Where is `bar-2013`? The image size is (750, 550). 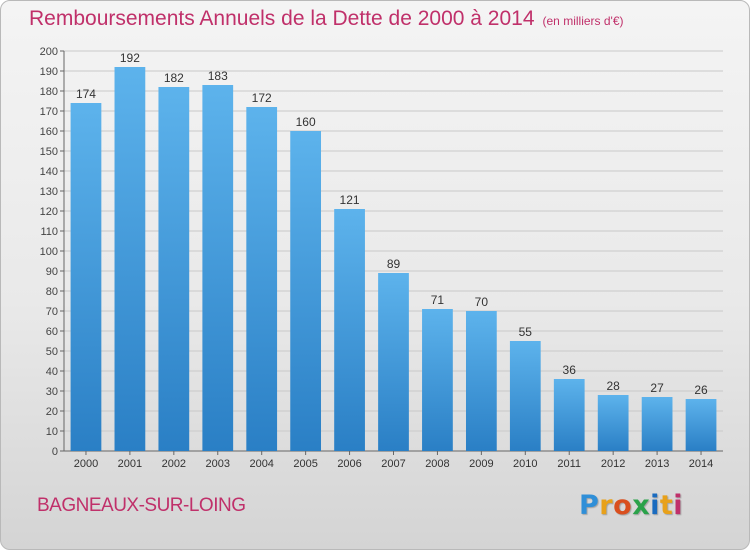
bar-2013 is located at coordinates (657, 424).